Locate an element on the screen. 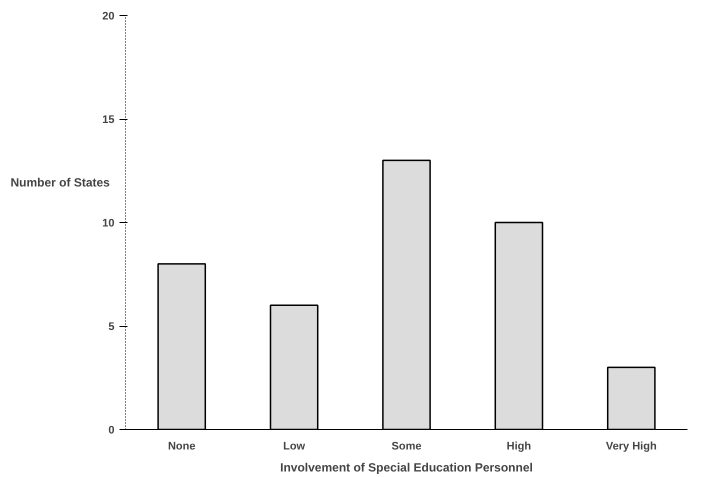 This screenshot has width=707, height=477. x-tick-label: None is located at coordinates (182, 446).